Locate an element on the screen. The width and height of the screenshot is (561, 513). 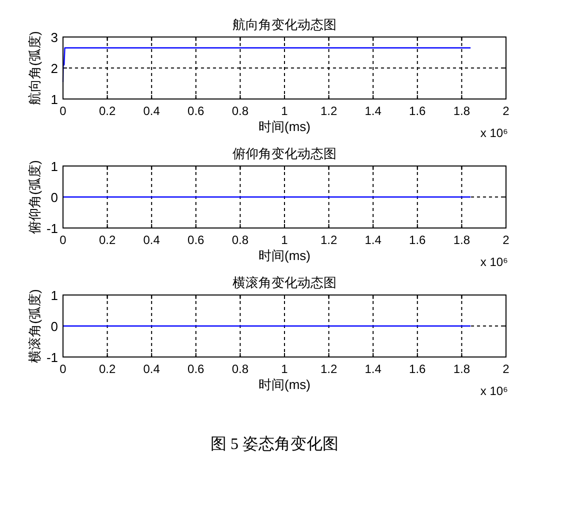
caption: 图 5 姿态角变化图 is located at coordinates (274, 444).